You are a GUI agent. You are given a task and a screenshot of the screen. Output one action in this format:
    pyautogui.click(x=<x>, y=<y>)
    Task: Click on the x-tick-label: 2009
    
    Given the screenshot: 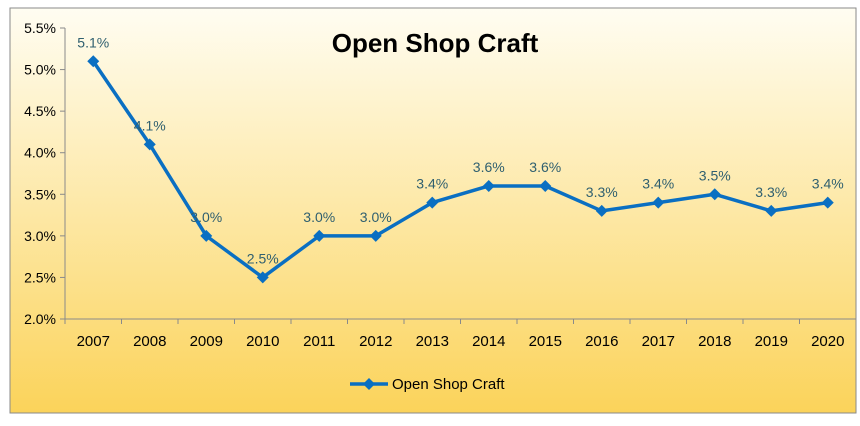 What is the action you would take?
    pyautogui.click(x=206, y=341)
    